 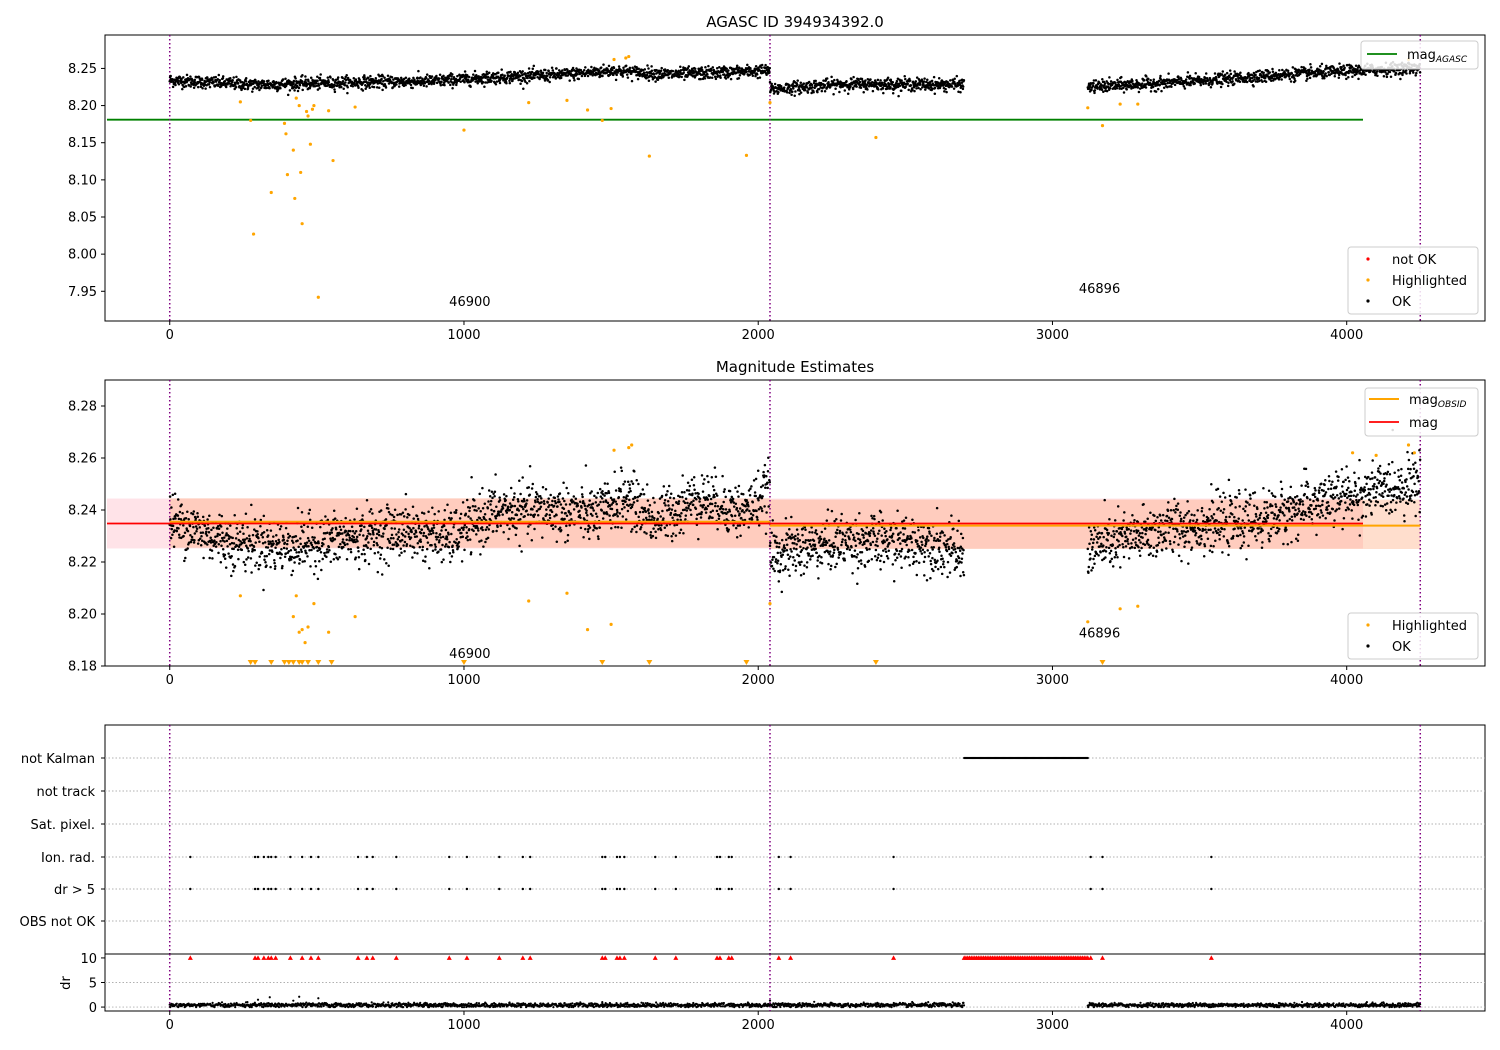 I want to click on legend-label: OK, so click(x=1401, y=302).